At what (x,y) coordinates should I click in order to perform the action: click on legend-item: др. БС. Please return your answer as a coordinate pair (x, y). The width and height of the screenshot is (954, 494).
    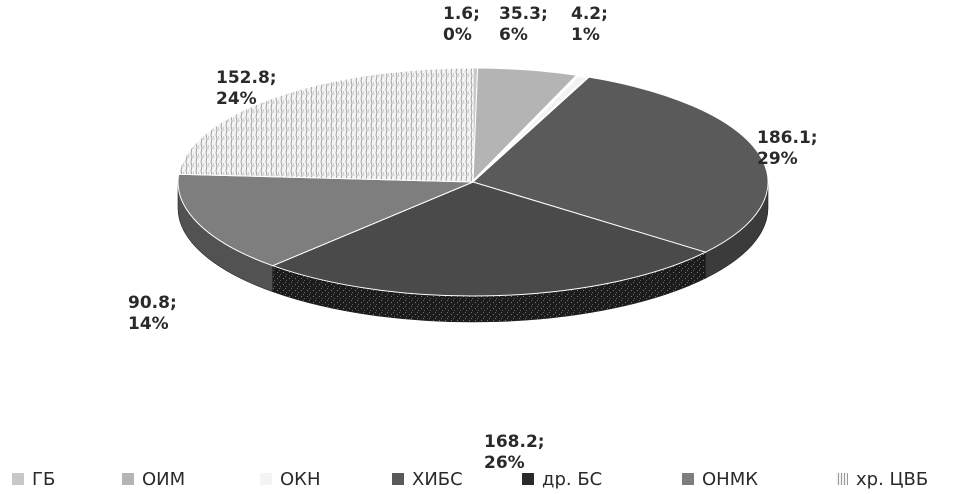
    Looking at the image, I should click on (562, 479).